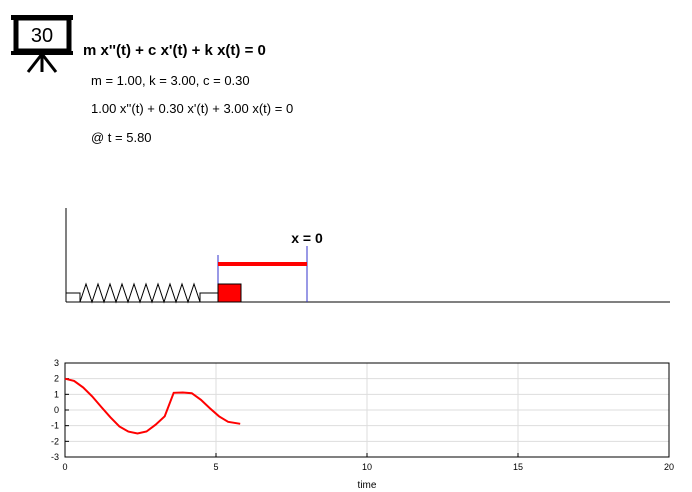  Describe the element at coordinates (55, 441) in the screenshot. I see `y-tick-label: -2` at that location.